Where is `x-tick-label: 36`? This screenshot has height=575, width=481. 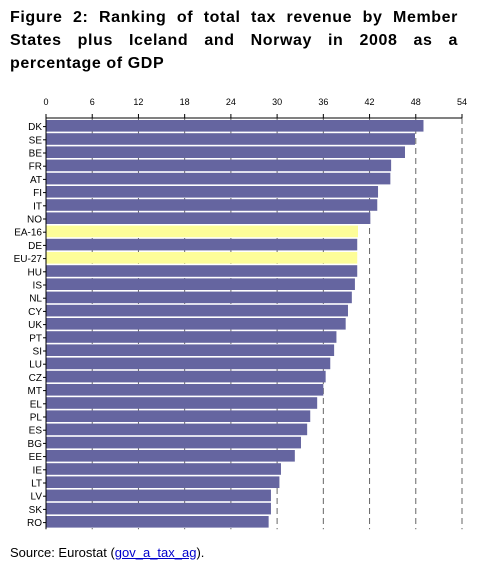 x-tick-label: 36 is located at coordinates (323, 102).